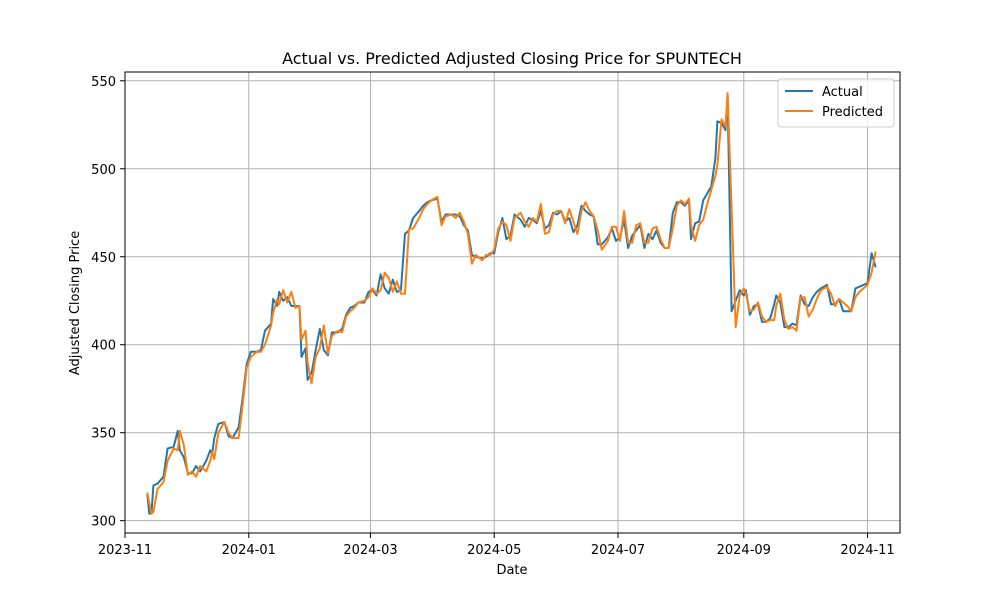 The image size is (1000, 600). What do you see at coordinates (744, 550) in the screenshot?
I see `x-tick-label: 2024-09` at bounding box center [744, 550].